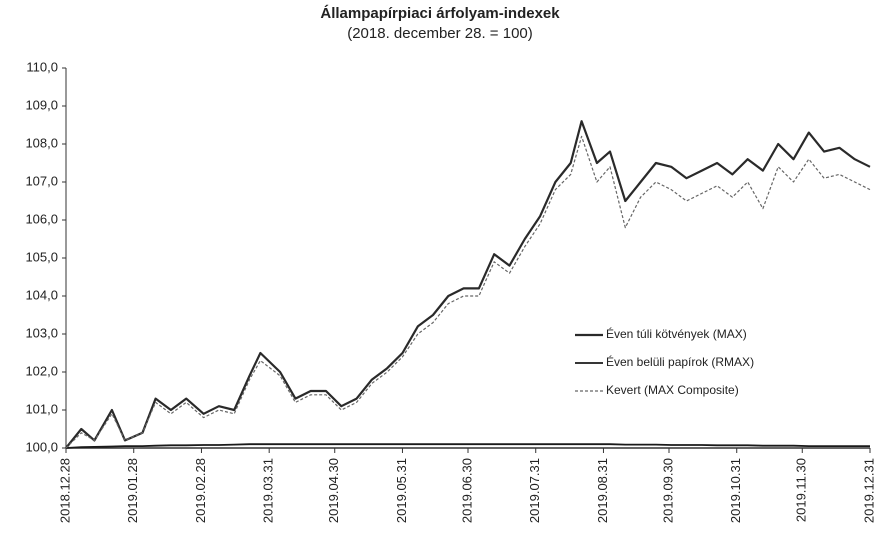  Describe the element at coordinates (440, 13) in the screenshot. I see `chart-title: Állampapírpiaci árfolyam-indexek` at that location.